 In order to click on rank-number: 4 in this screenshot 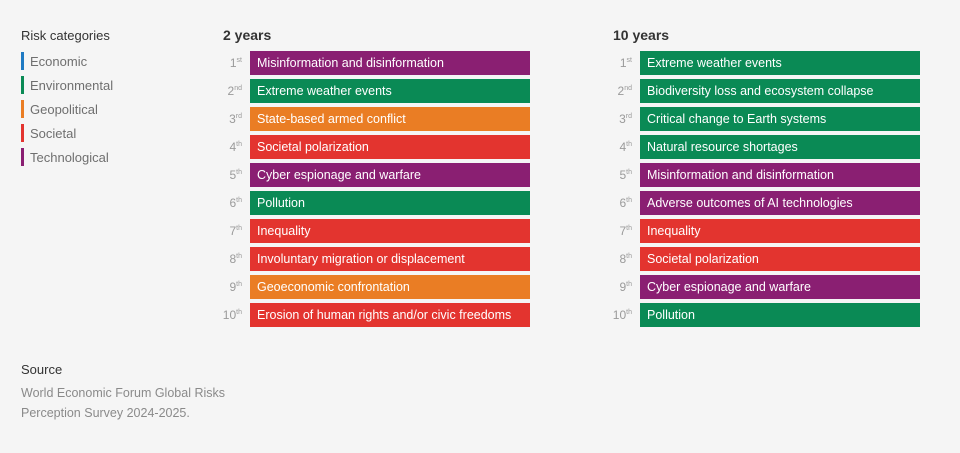, I will do `click(623, 147)`.